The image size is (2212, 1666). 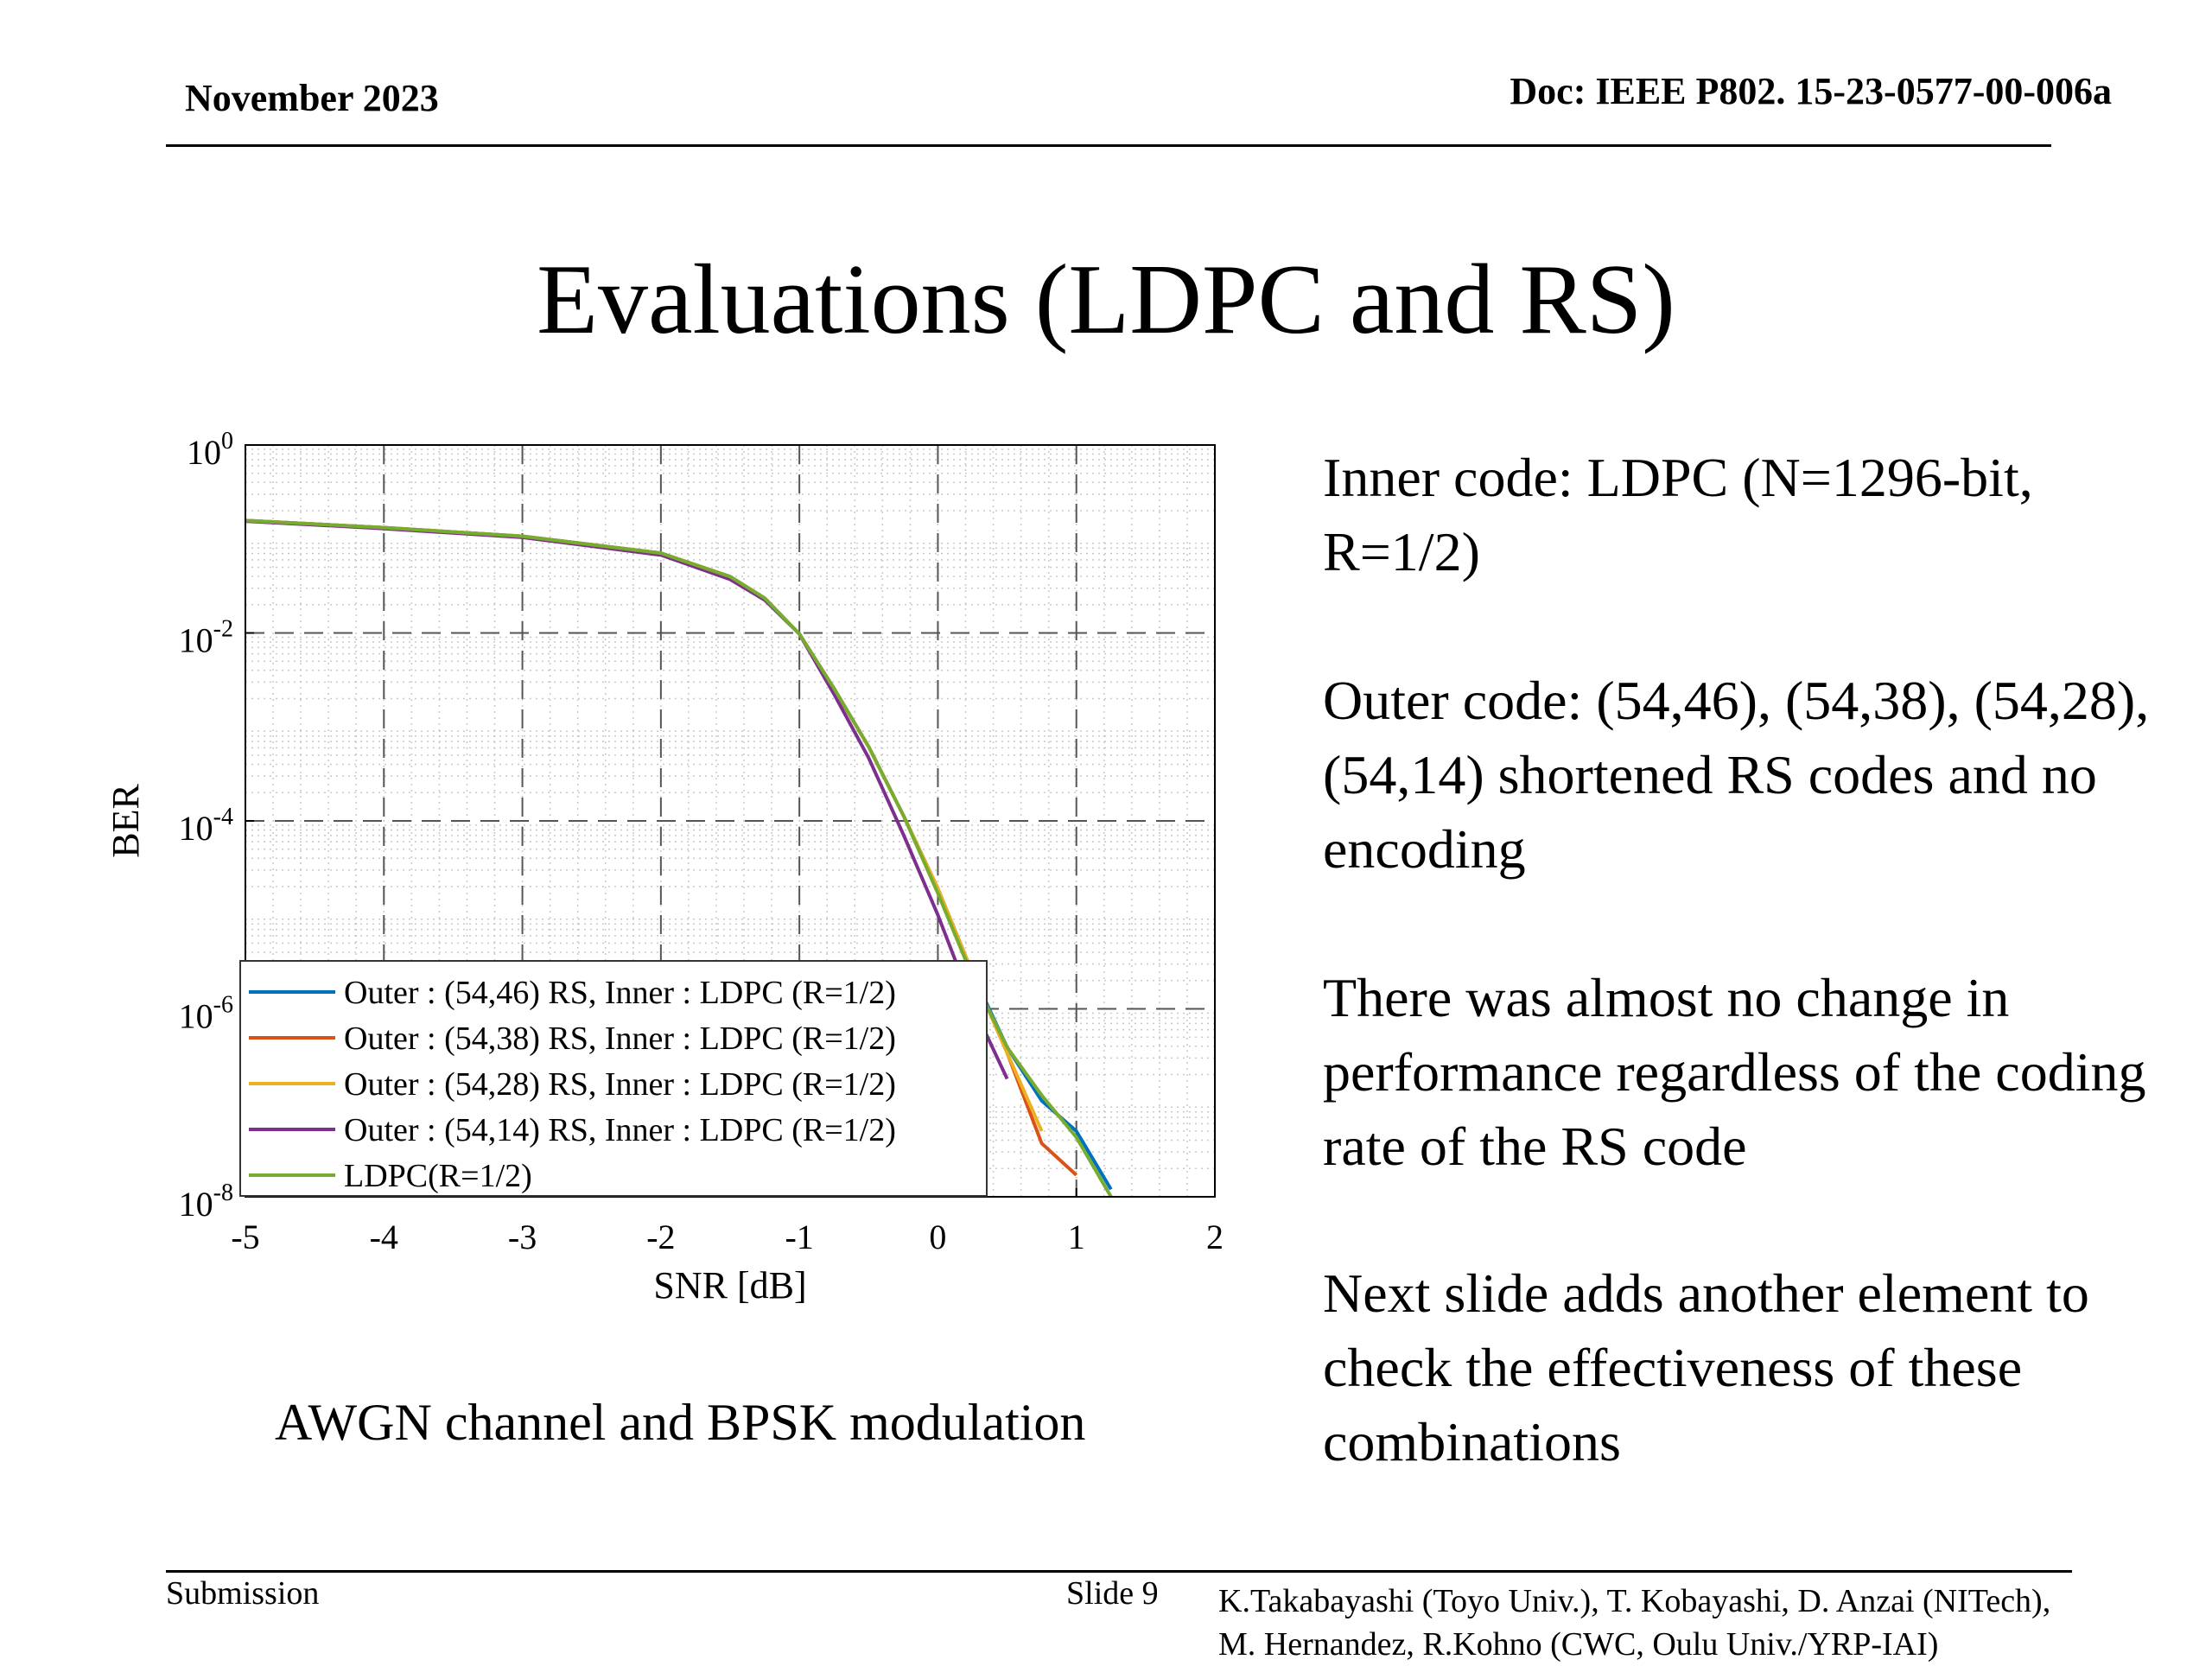 I want to click on x-axis-label: SNR [dB], so click(x=729, y=1286).